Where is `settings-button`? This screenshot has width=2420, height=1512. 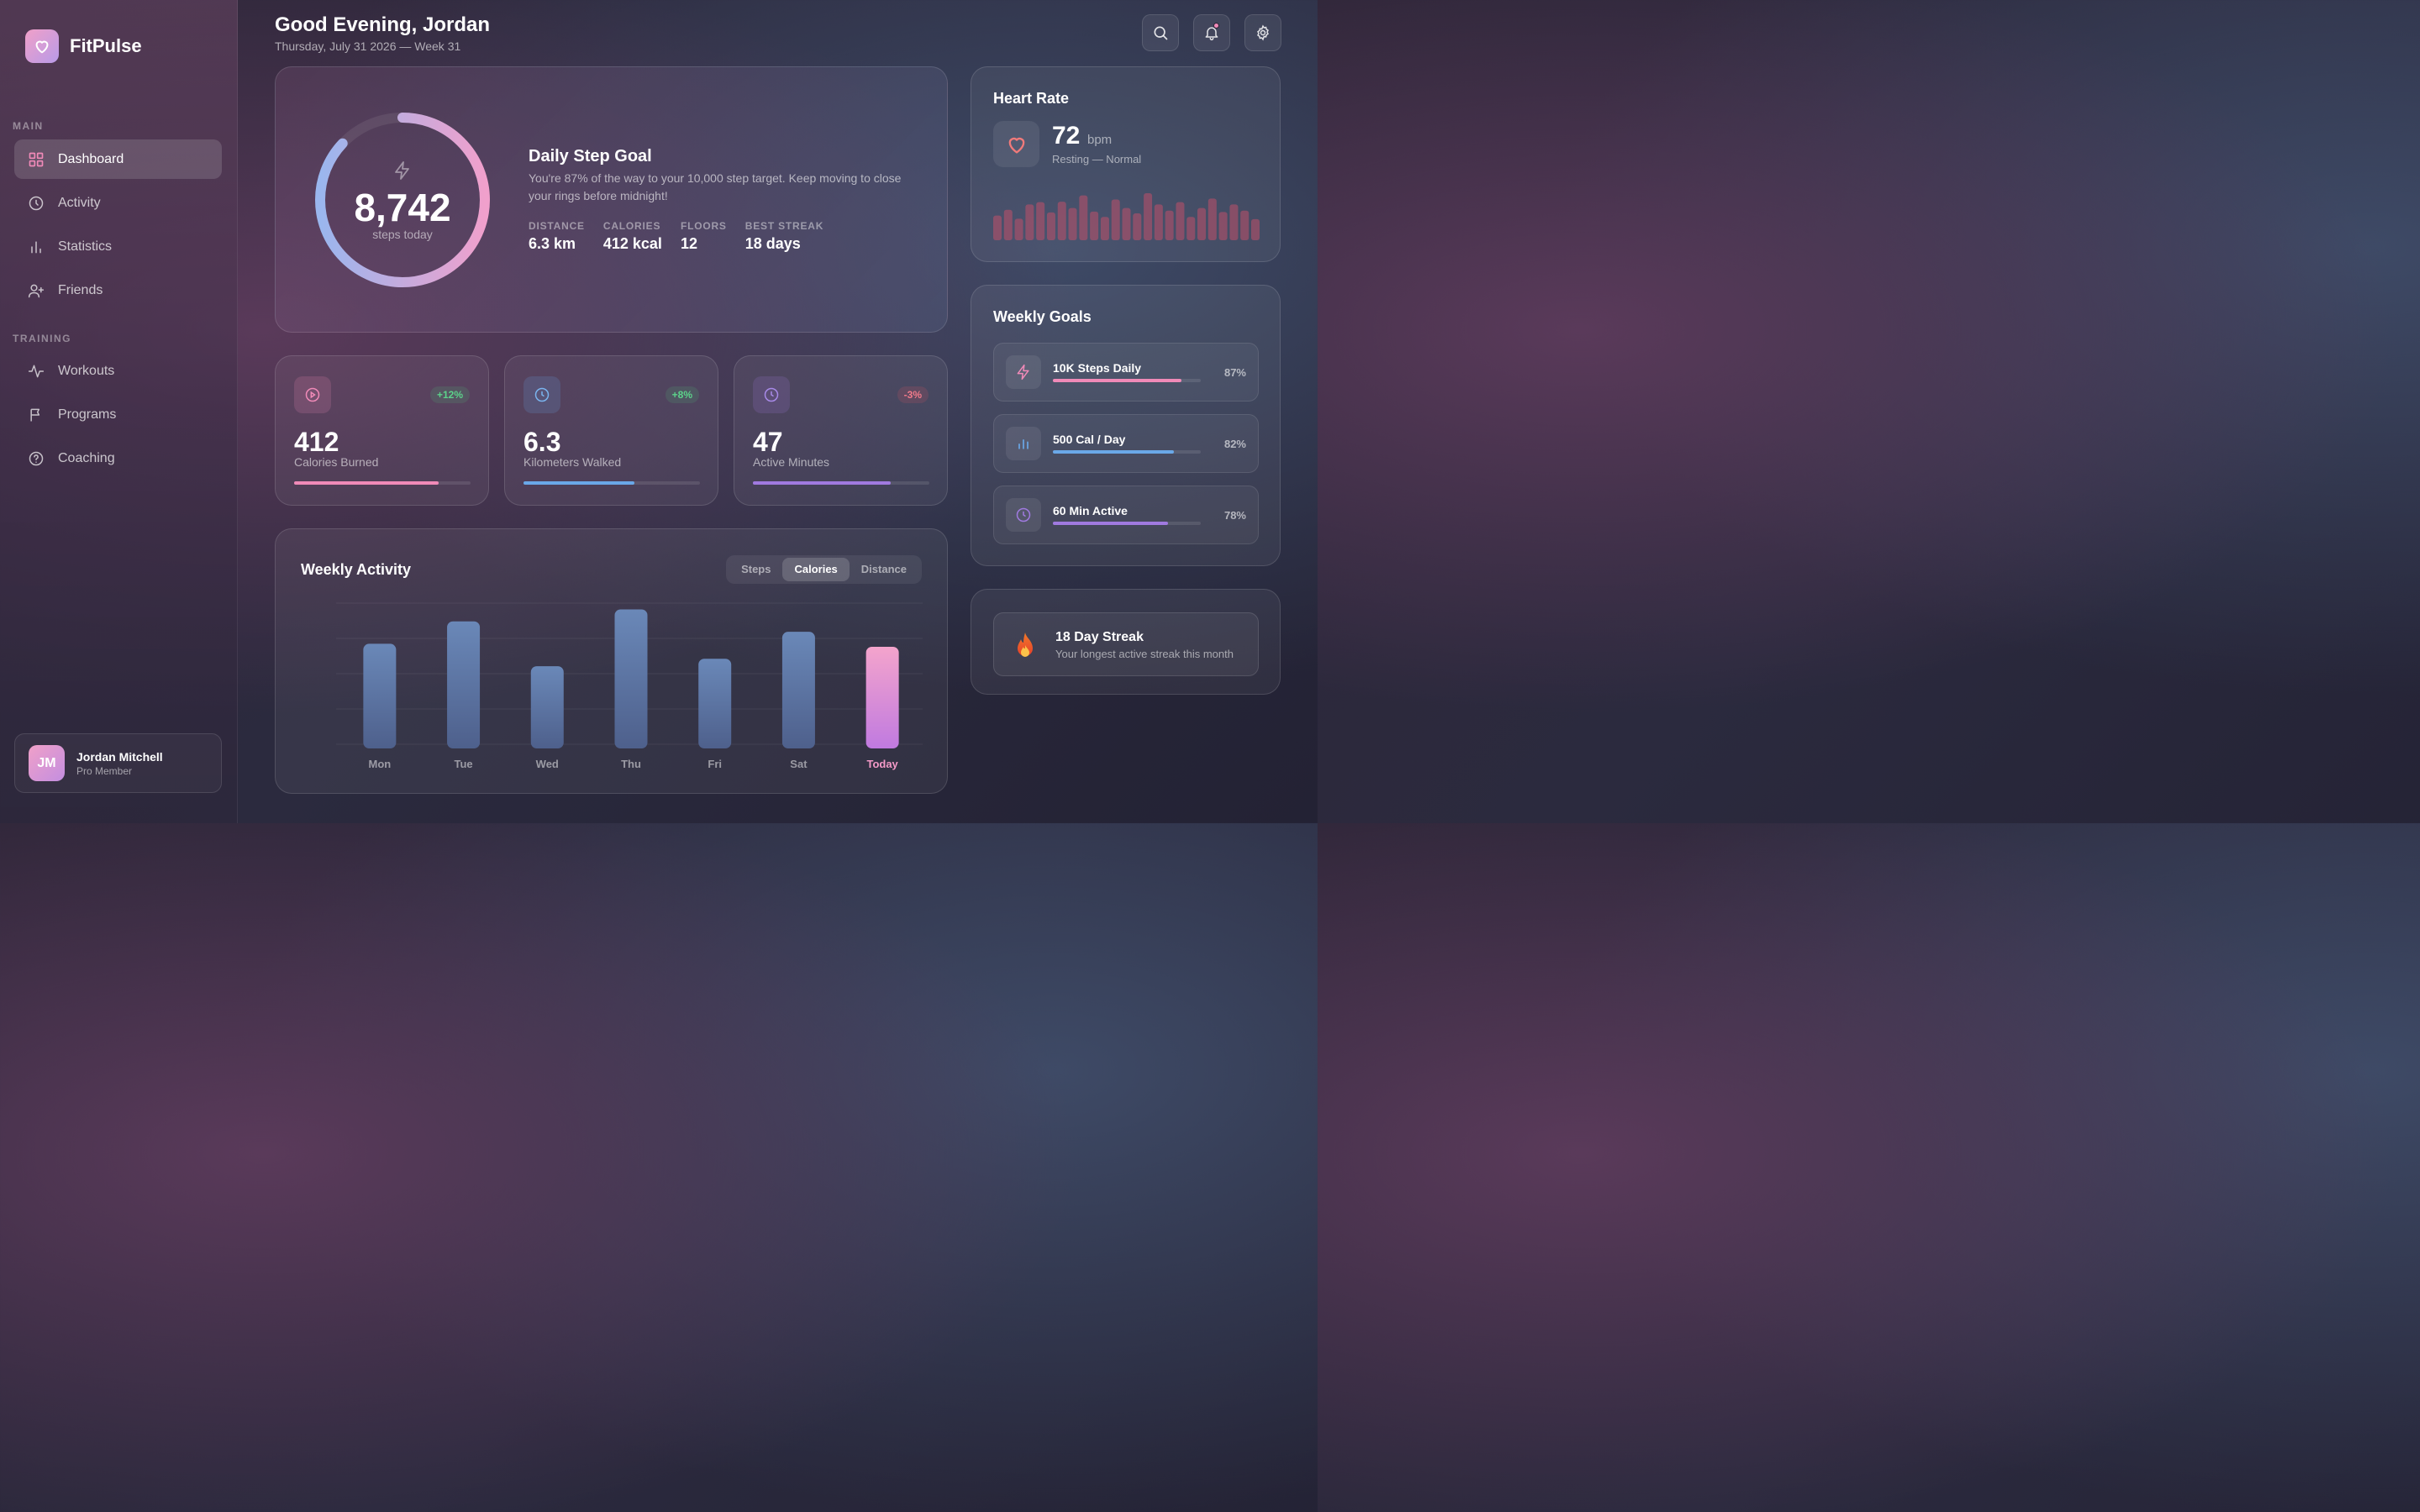
settings-button is located at coordinates (1262, 32).